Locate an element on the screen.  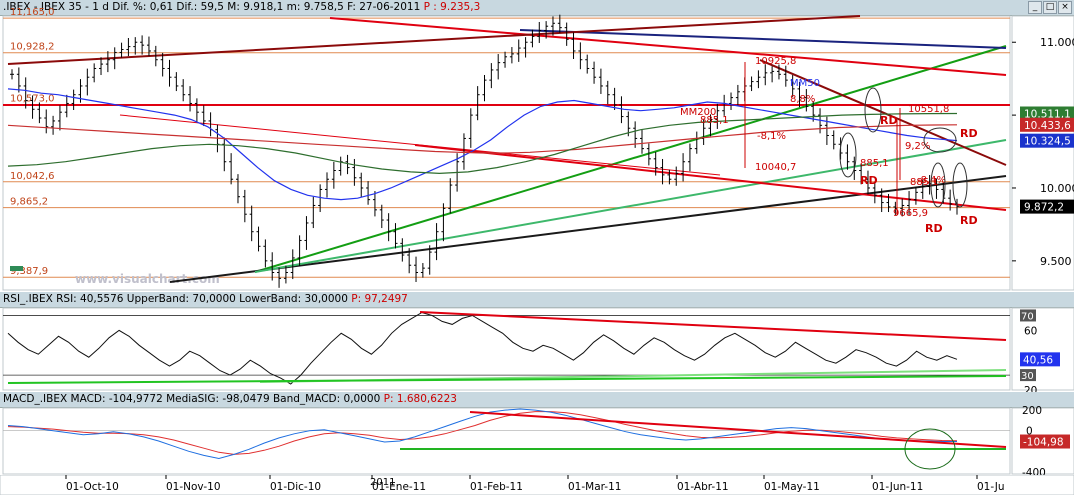
annotation-4: -8,1% is located at coordinates (771, 136).